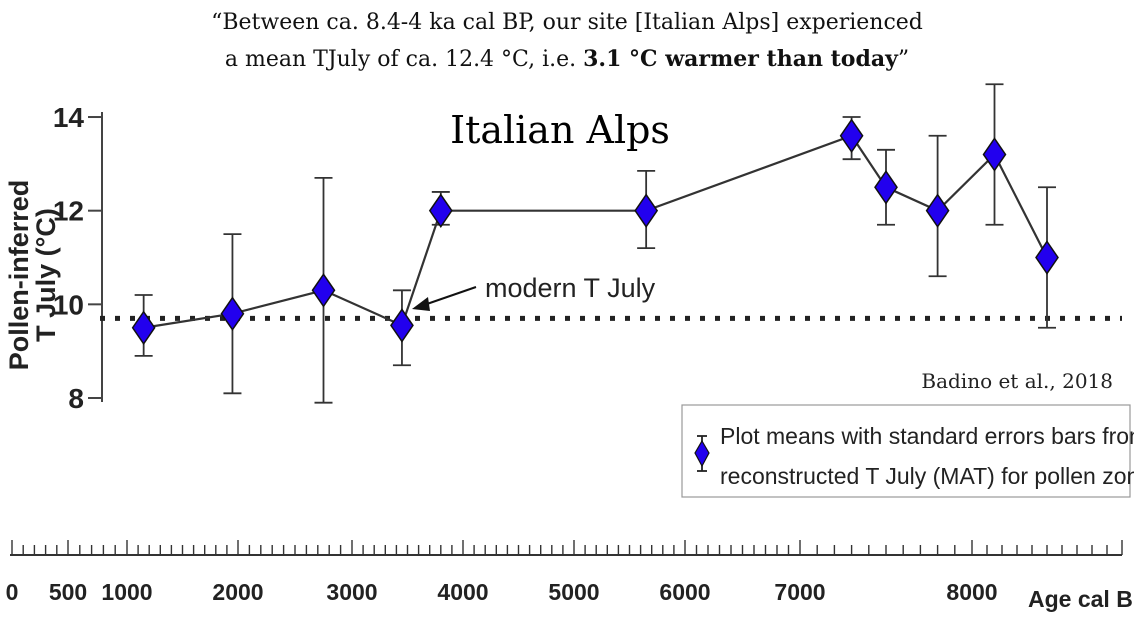  What do you see at coordinates (69, 117) in the screenshot?
I see `y-tick-label: 14` at bounding box center [69, 117].